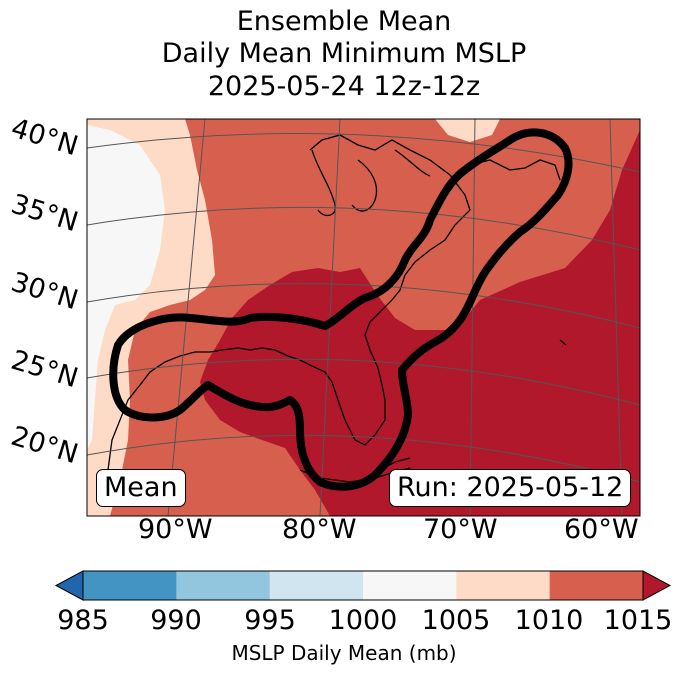 This screenshot has height=674, width=688. I want to click on lon-label-70: 70°W, so click(460, 529).